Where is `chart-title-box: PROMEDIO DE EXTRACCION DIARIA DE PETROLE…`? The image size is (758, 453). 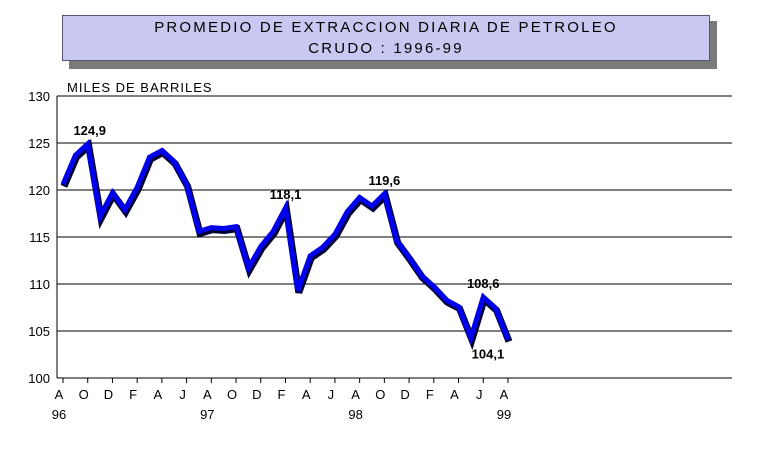 chart-title-box: PROMEDIO DE EXTRACCION DIARIA DE PETROLE… is located at coordinates (386, 38).